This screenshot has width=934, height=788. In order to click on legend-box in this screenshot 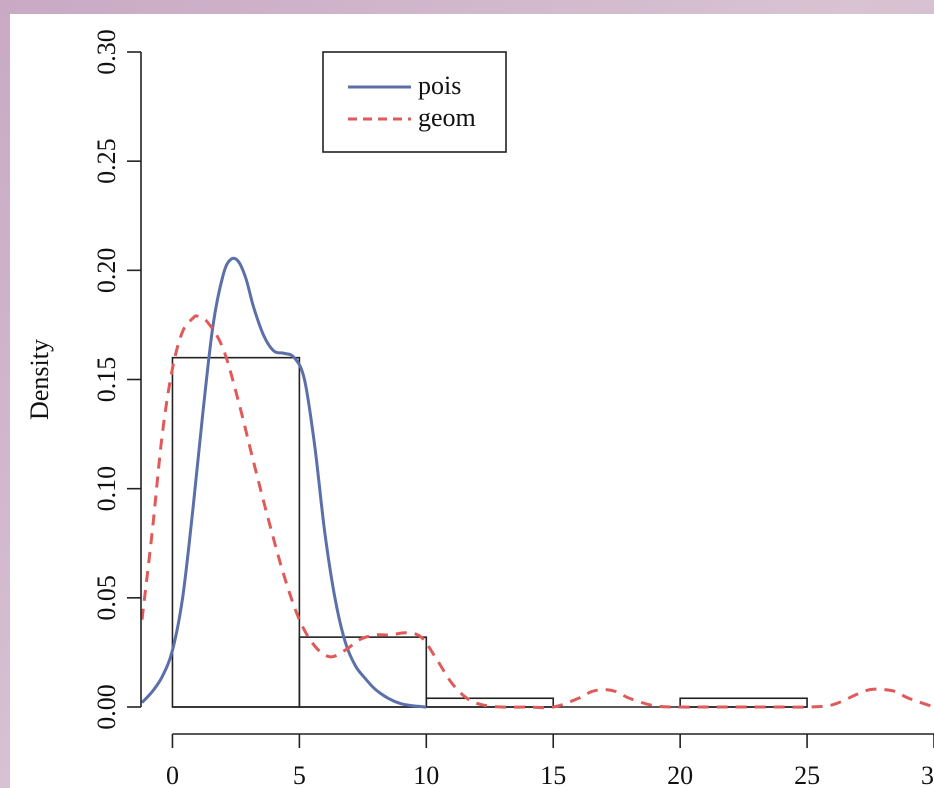, I will do `click(414, 102)`.